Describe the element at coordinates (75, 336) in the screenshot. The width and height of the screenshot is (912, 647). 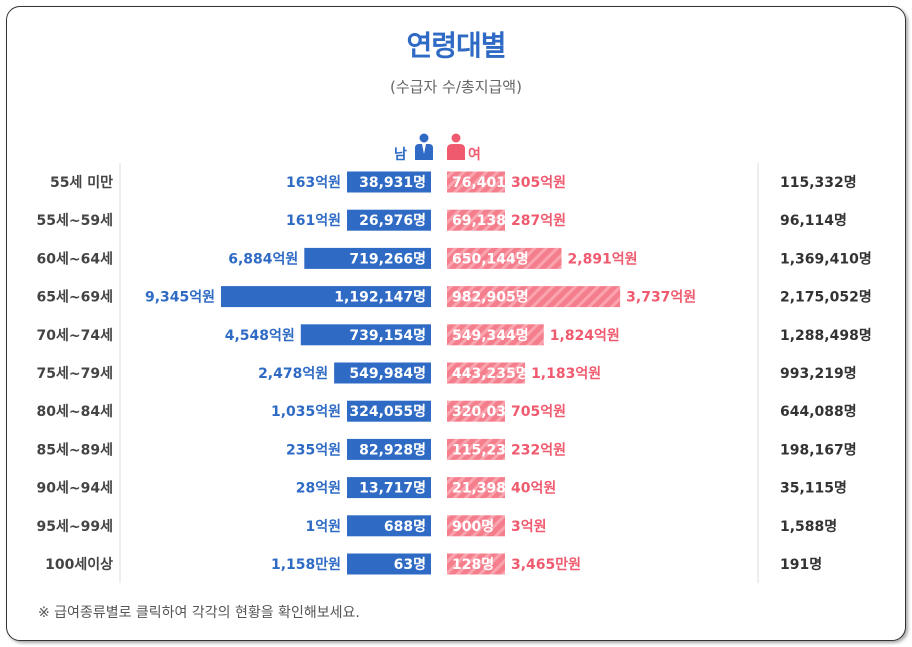
I see `age-label: 70세~74세` at that location.